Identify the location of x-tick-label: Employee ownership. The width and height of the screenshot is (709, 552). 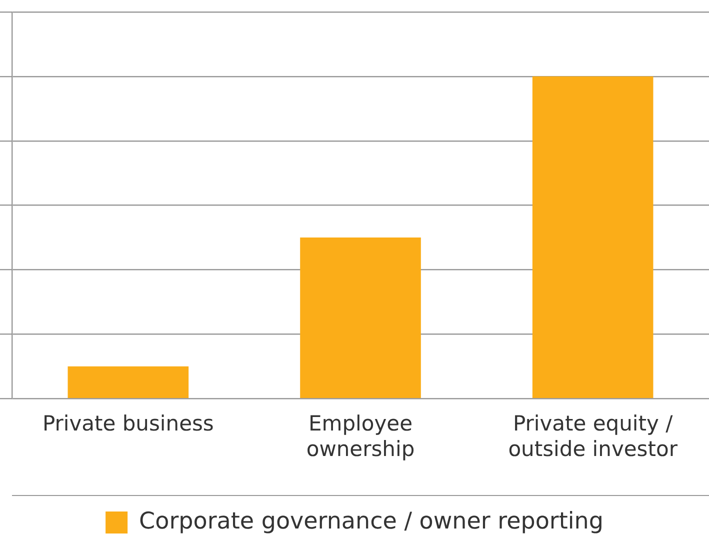
(360, 436).